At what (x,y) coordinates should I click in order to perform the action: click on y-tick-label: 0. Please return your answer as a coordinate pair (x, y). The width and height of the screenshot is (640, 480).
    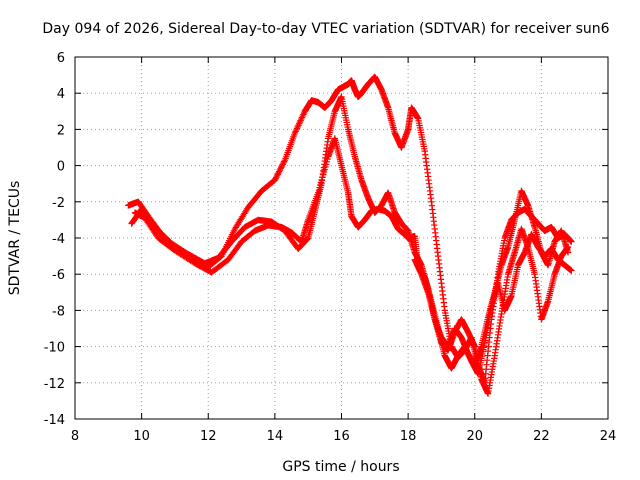
    Looking at the image, I should click on (61, 167).